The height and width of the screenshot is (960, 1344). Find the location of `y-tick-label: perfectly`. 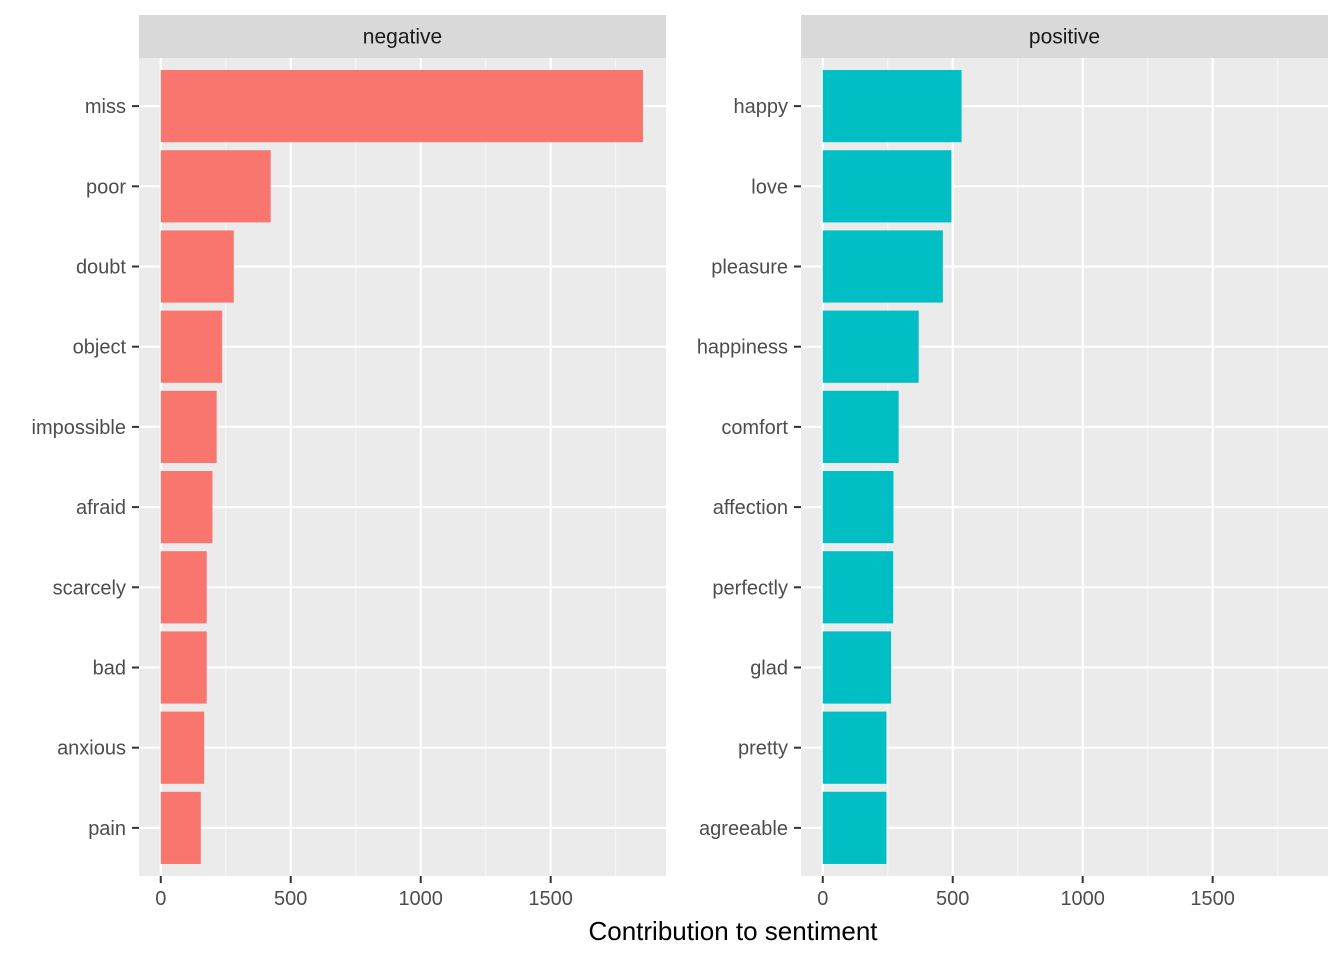

y-tick-label: perfectly is located at coordinates (750, 588).